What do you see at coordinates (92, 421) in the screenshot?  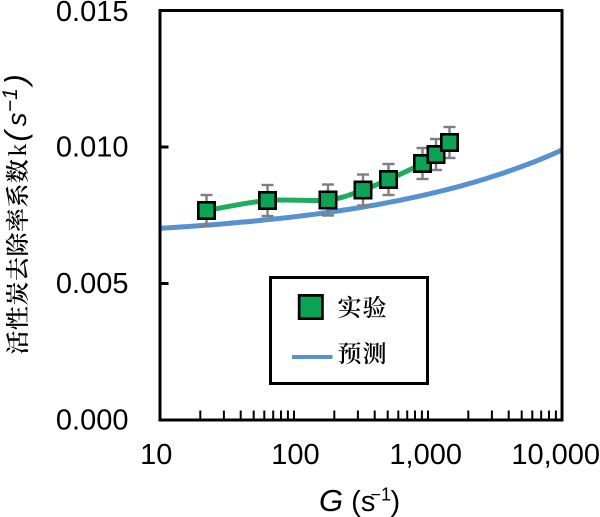 I see `svg-text: 0.000` at bounding box center [92, 421].